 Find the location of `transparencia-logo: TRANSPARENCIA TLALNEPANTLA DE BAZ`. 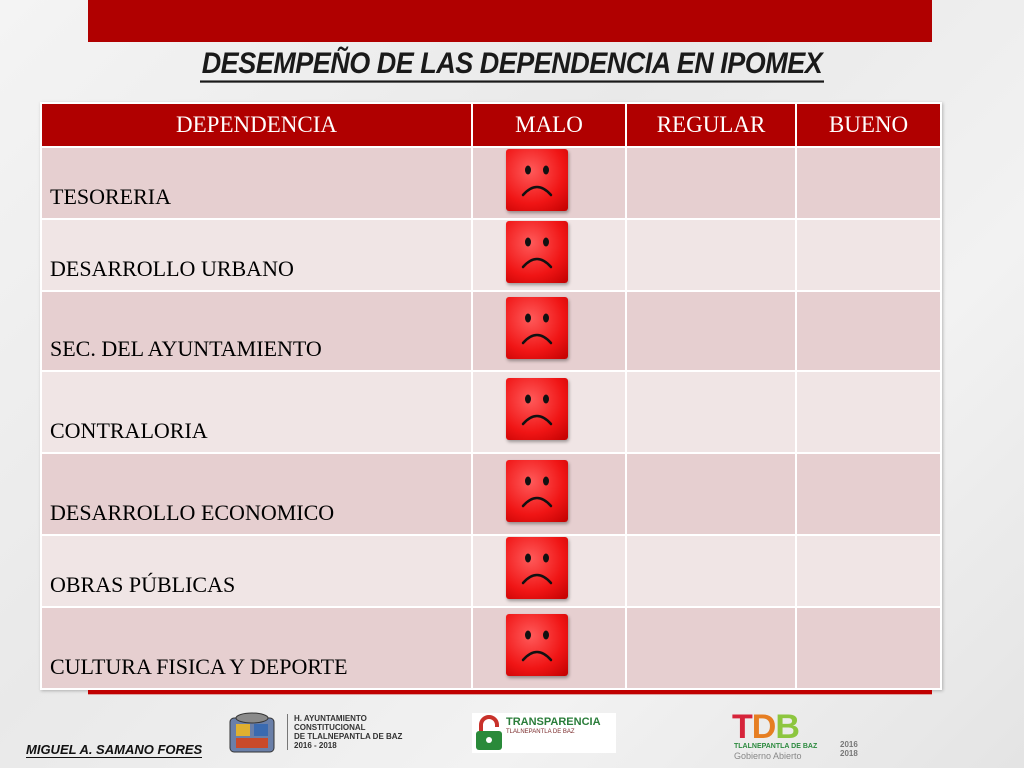

transparencia-logo: TRANSPARENCIA TLALNEPANTLA DE BAZ is located at coordinates (544, 733).